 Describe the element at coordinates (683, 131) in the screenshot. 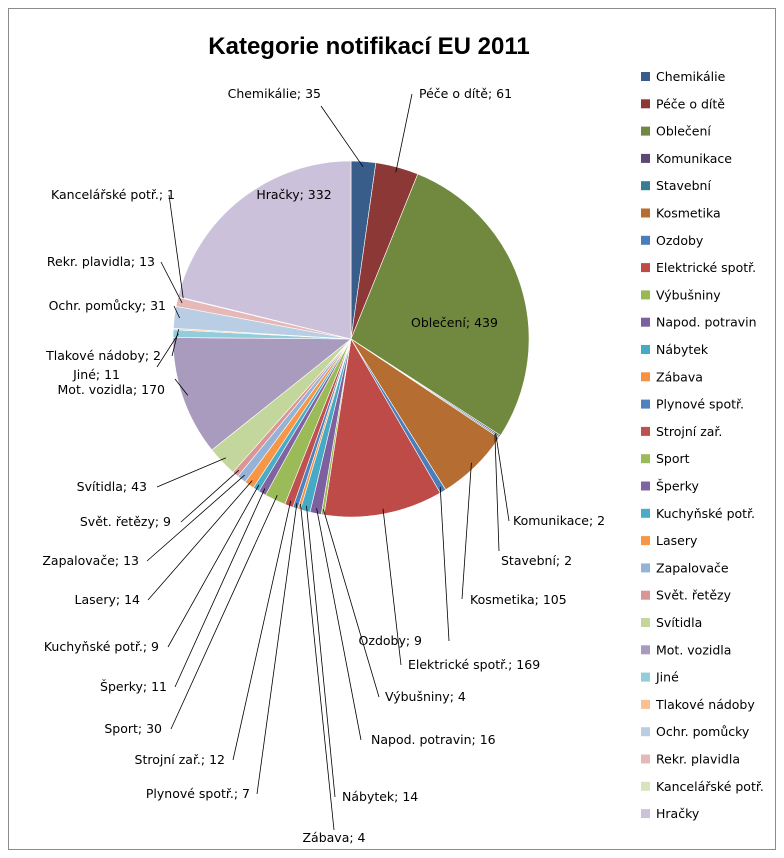

I see `legend-label: Oblečení` at that location.